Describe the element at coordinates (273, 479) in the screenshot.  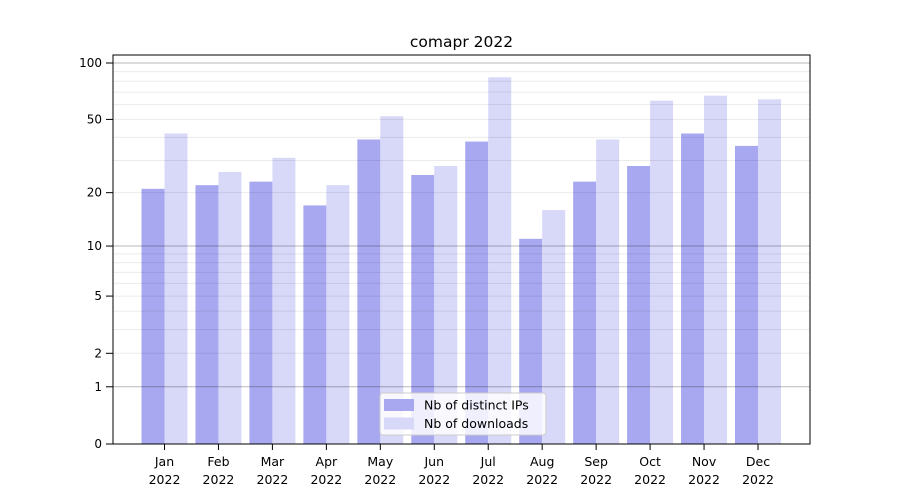
I see `x-tick-year-mar: 2022` at that location.